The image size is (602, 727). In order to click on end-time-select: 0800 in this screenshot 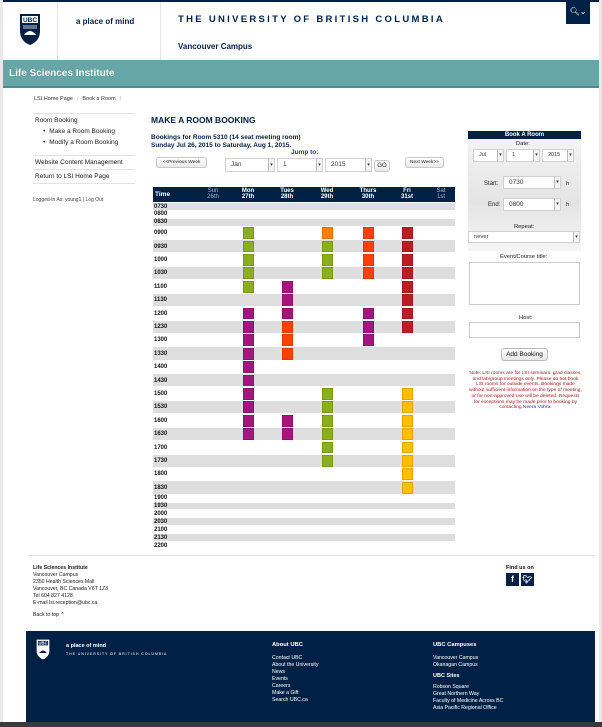, I will do `click(532, 204)`.